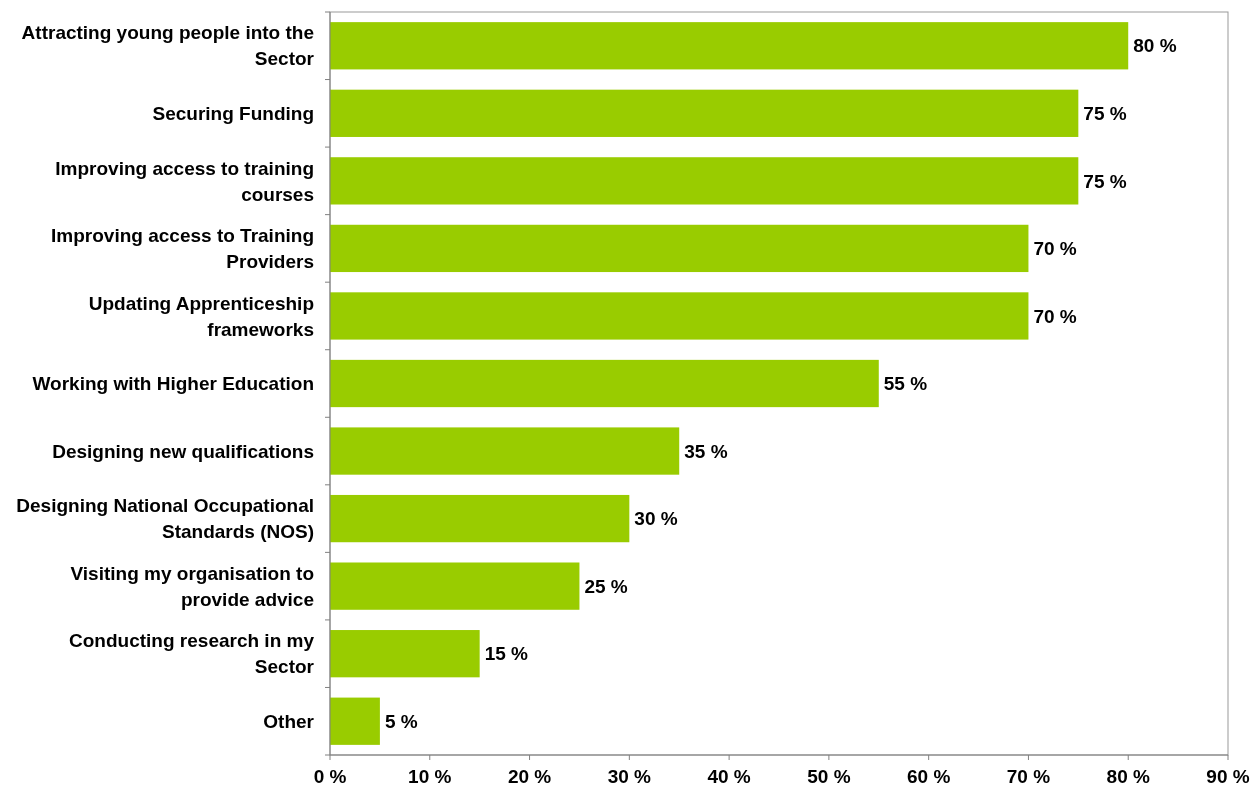 The height and width of the screenshot is (796, 1260). What do you see at coordinates (192, 654) in the screenshot?
I see `y-tick-label: Conducting research in my Sector` at bounding box center [192, 654].